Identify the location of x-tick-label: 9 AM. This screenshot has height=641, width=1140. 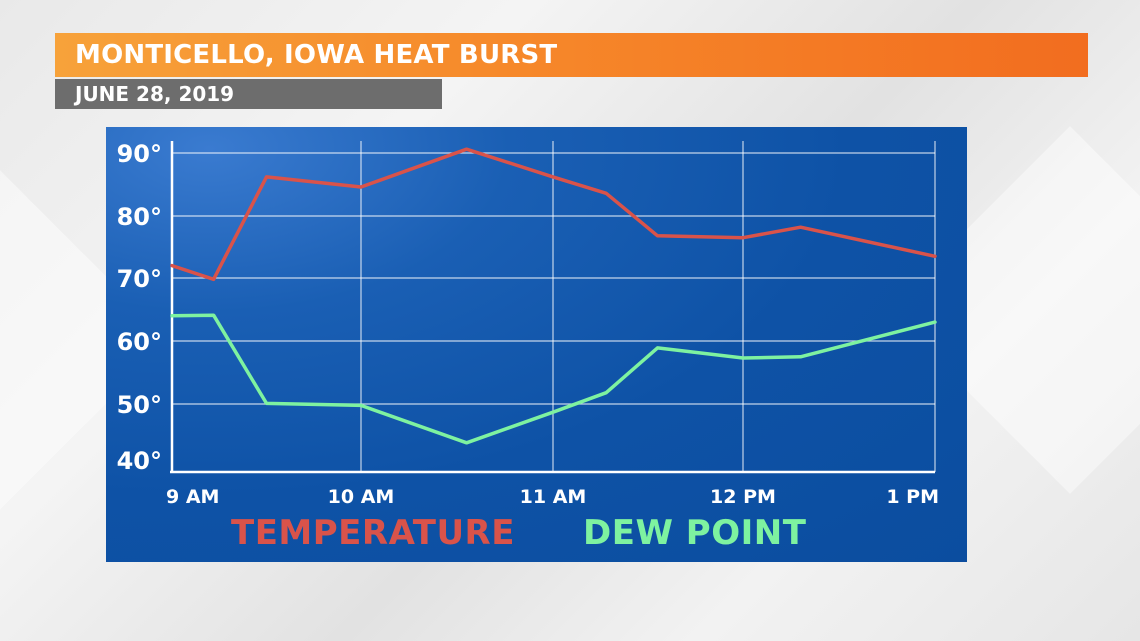
(192, 497).